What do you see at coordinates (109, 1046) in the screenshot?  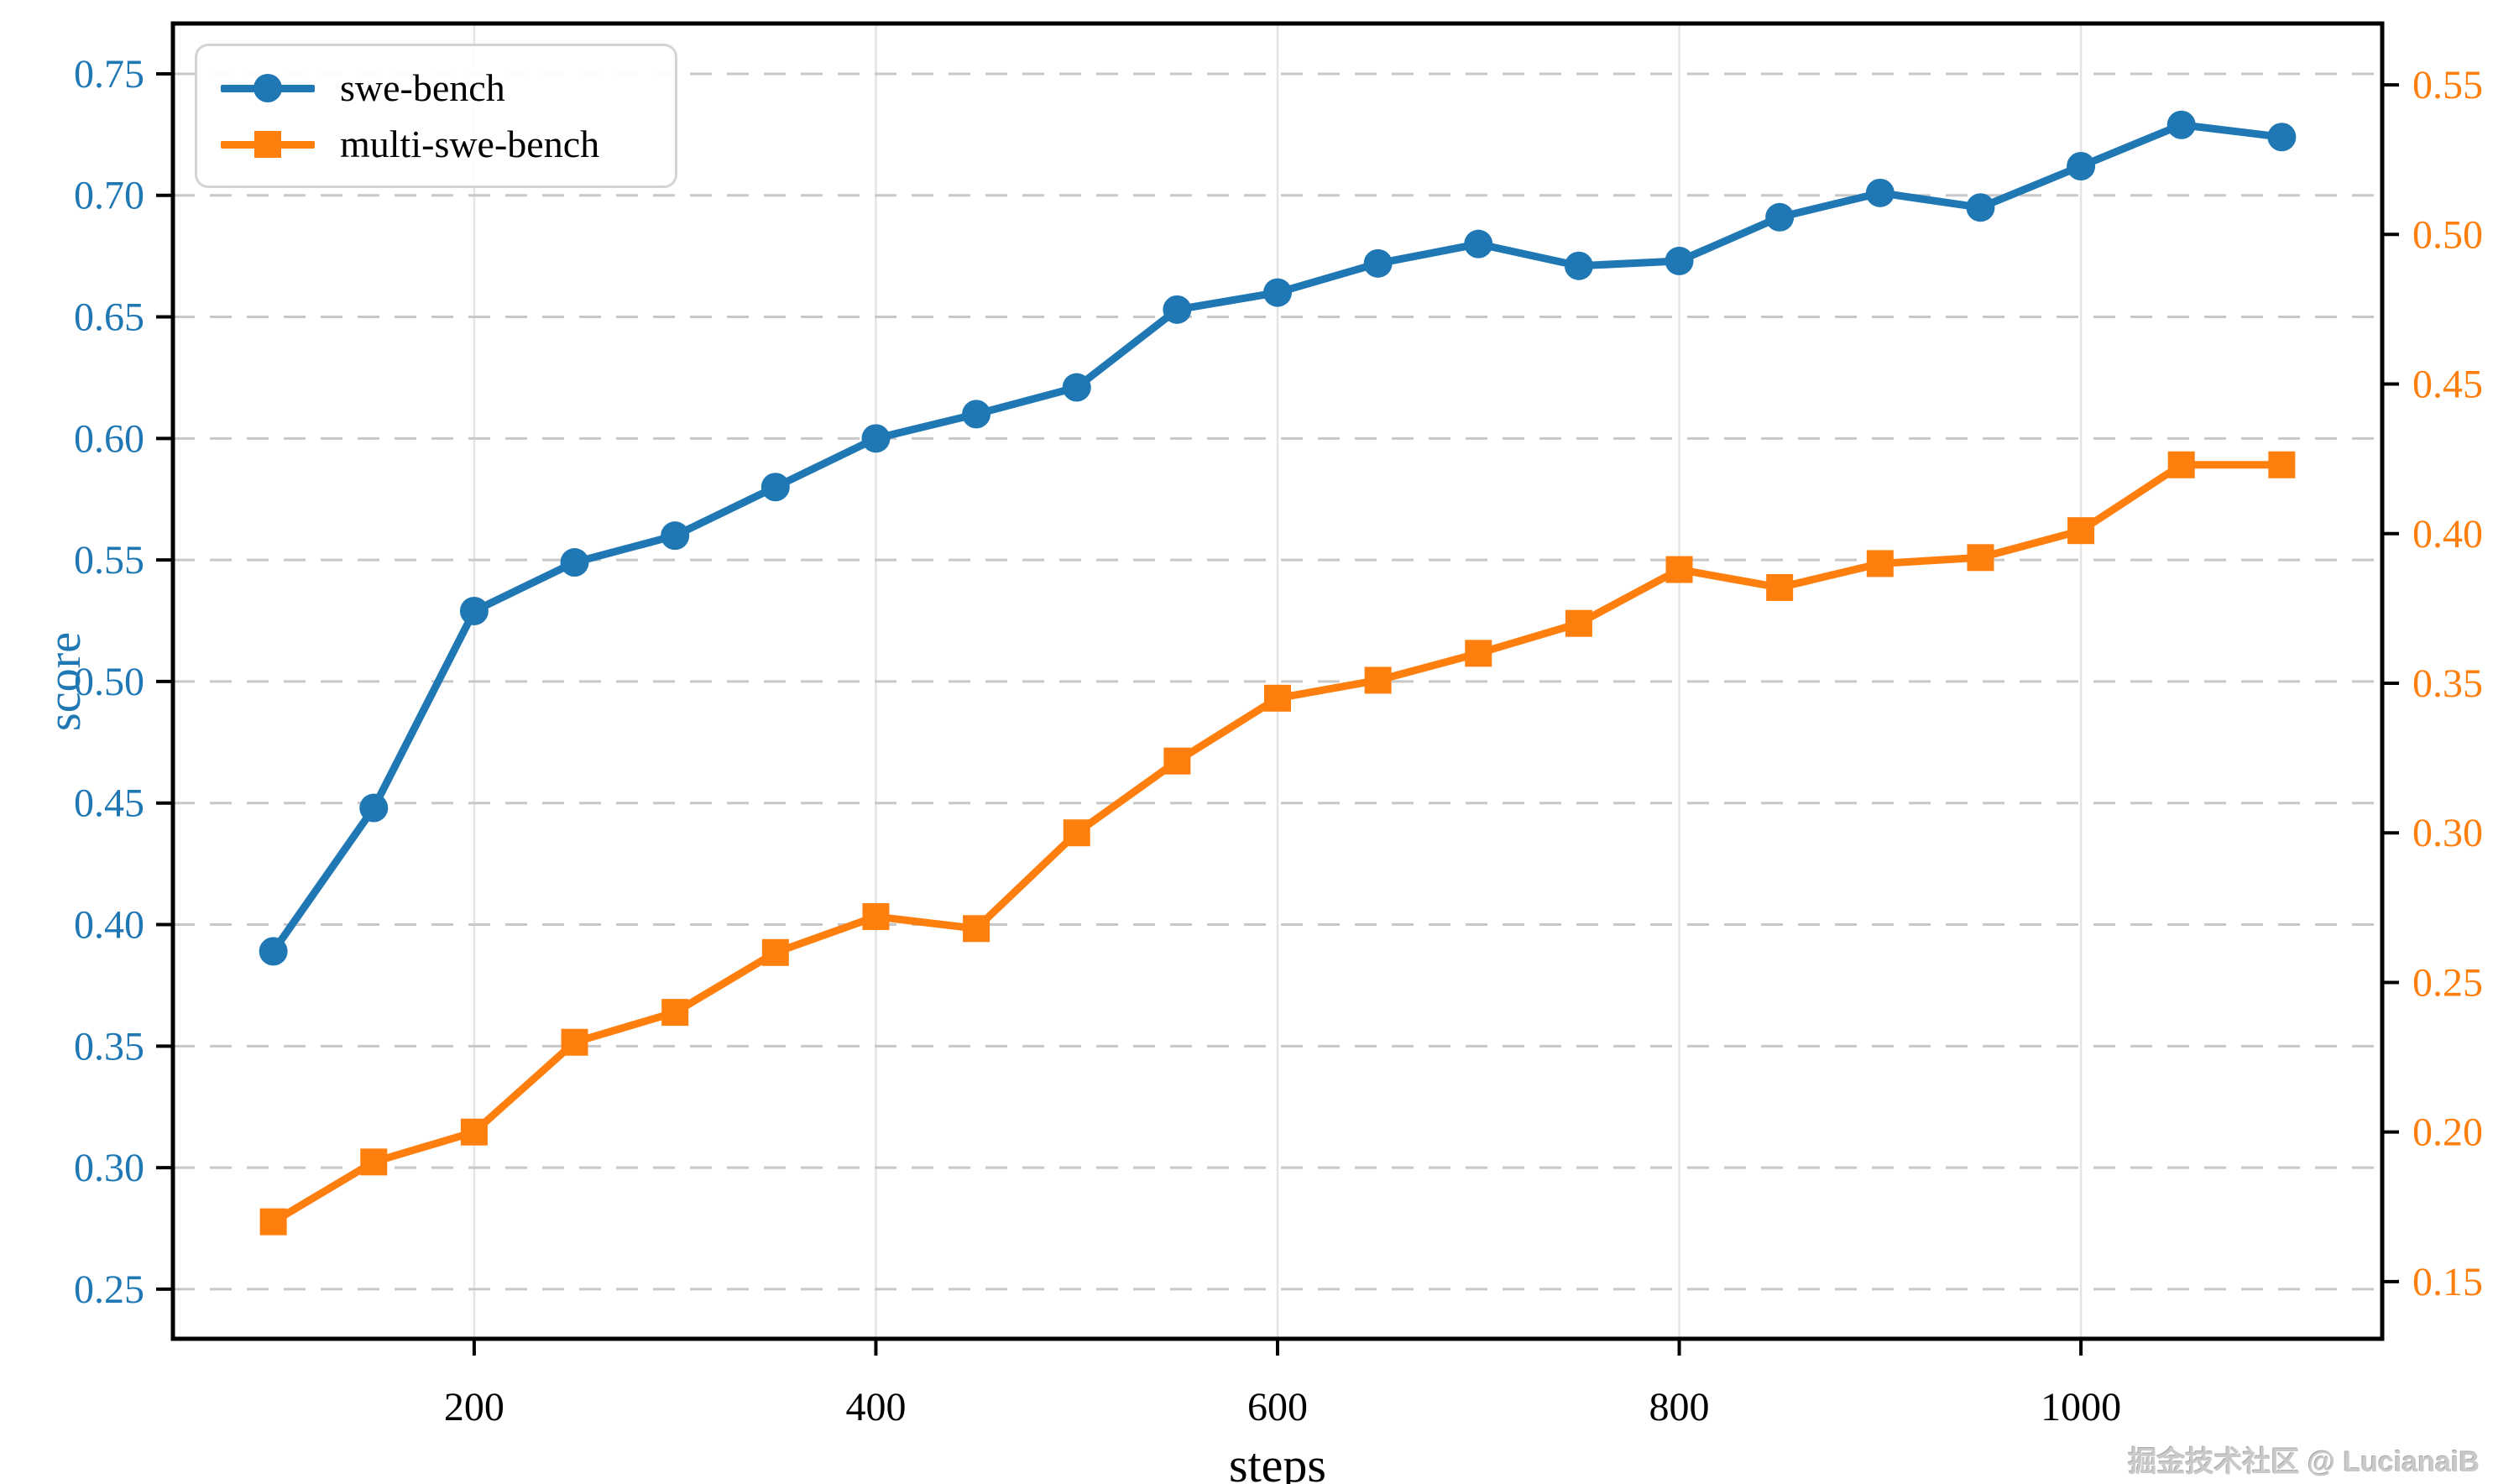 I see `y-left-tick-label: 0.35` at bounding box center [109, 1046].